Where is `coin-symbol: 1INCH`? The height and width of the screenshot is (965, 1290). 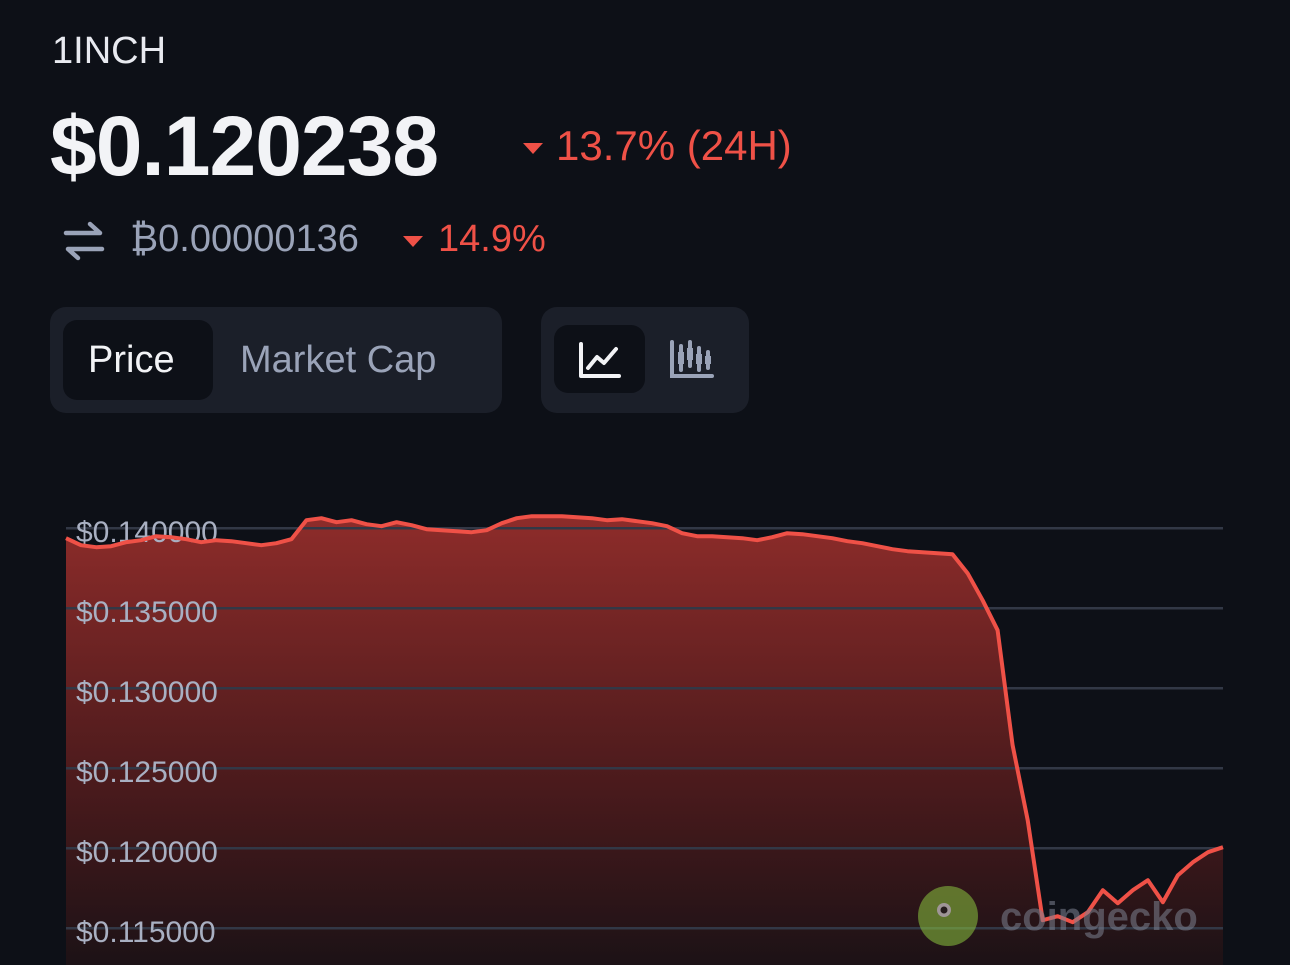
coin-symbol: 1INCH is located at coordinates (109, 51).